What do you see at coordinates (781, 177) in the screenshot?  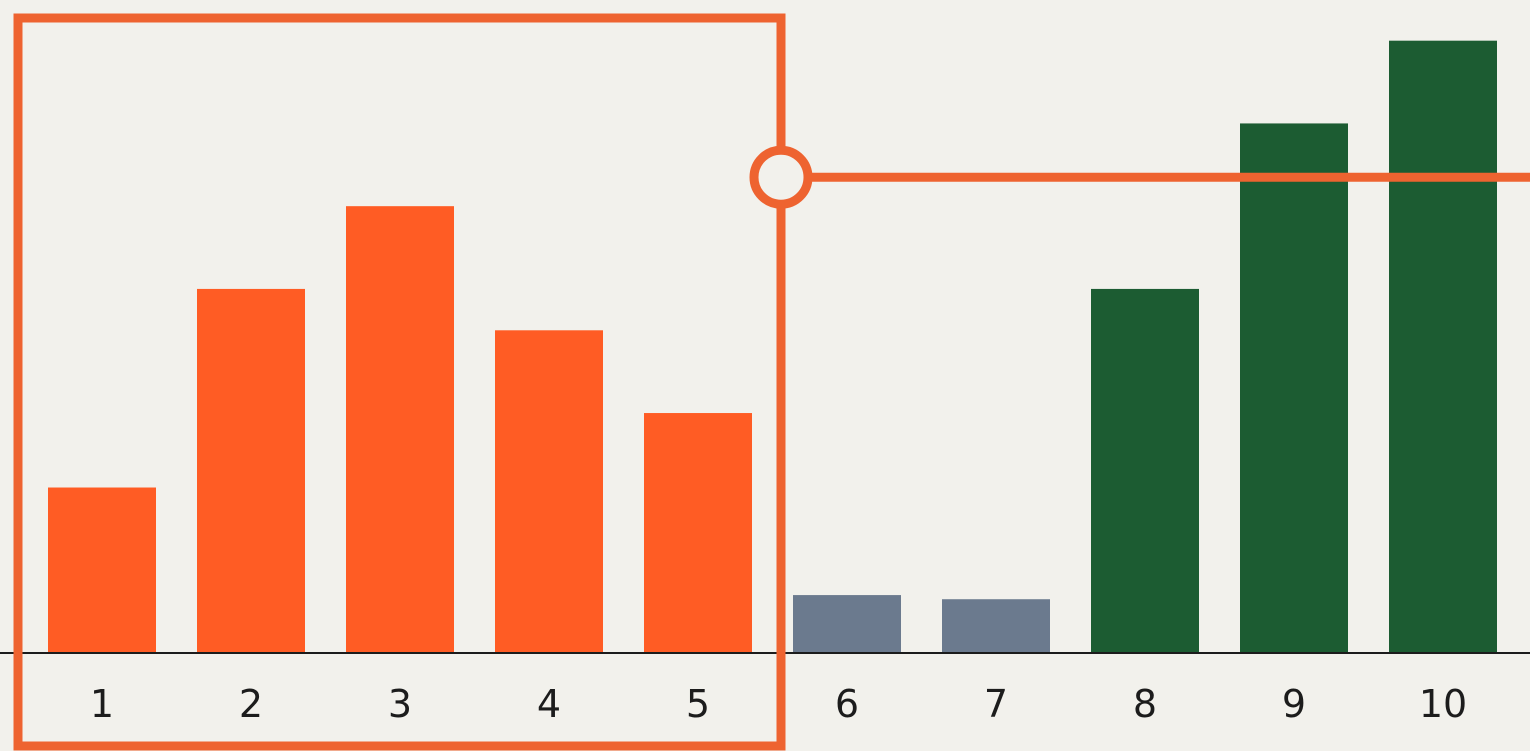 I see `threshold-knob` at bounding box center [781, 177].